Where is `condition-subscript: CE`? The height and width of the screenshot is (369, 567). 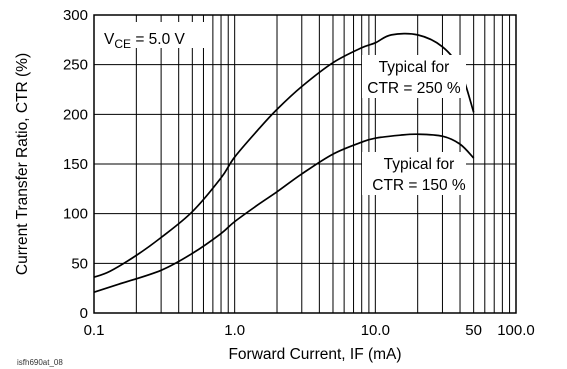 condition-subscript: CE is located at coordinates (122, 44).